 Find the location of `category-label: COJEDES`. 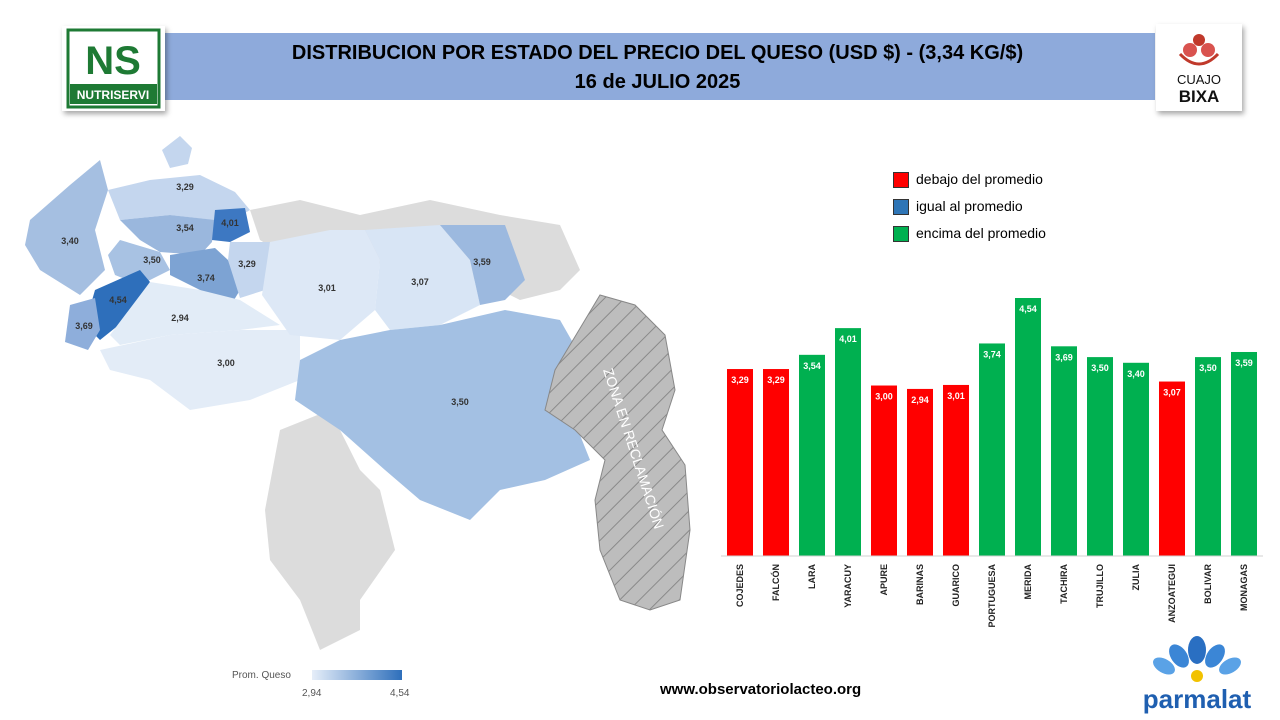

category-label: COJEDES is located at coordinates (740, 585).